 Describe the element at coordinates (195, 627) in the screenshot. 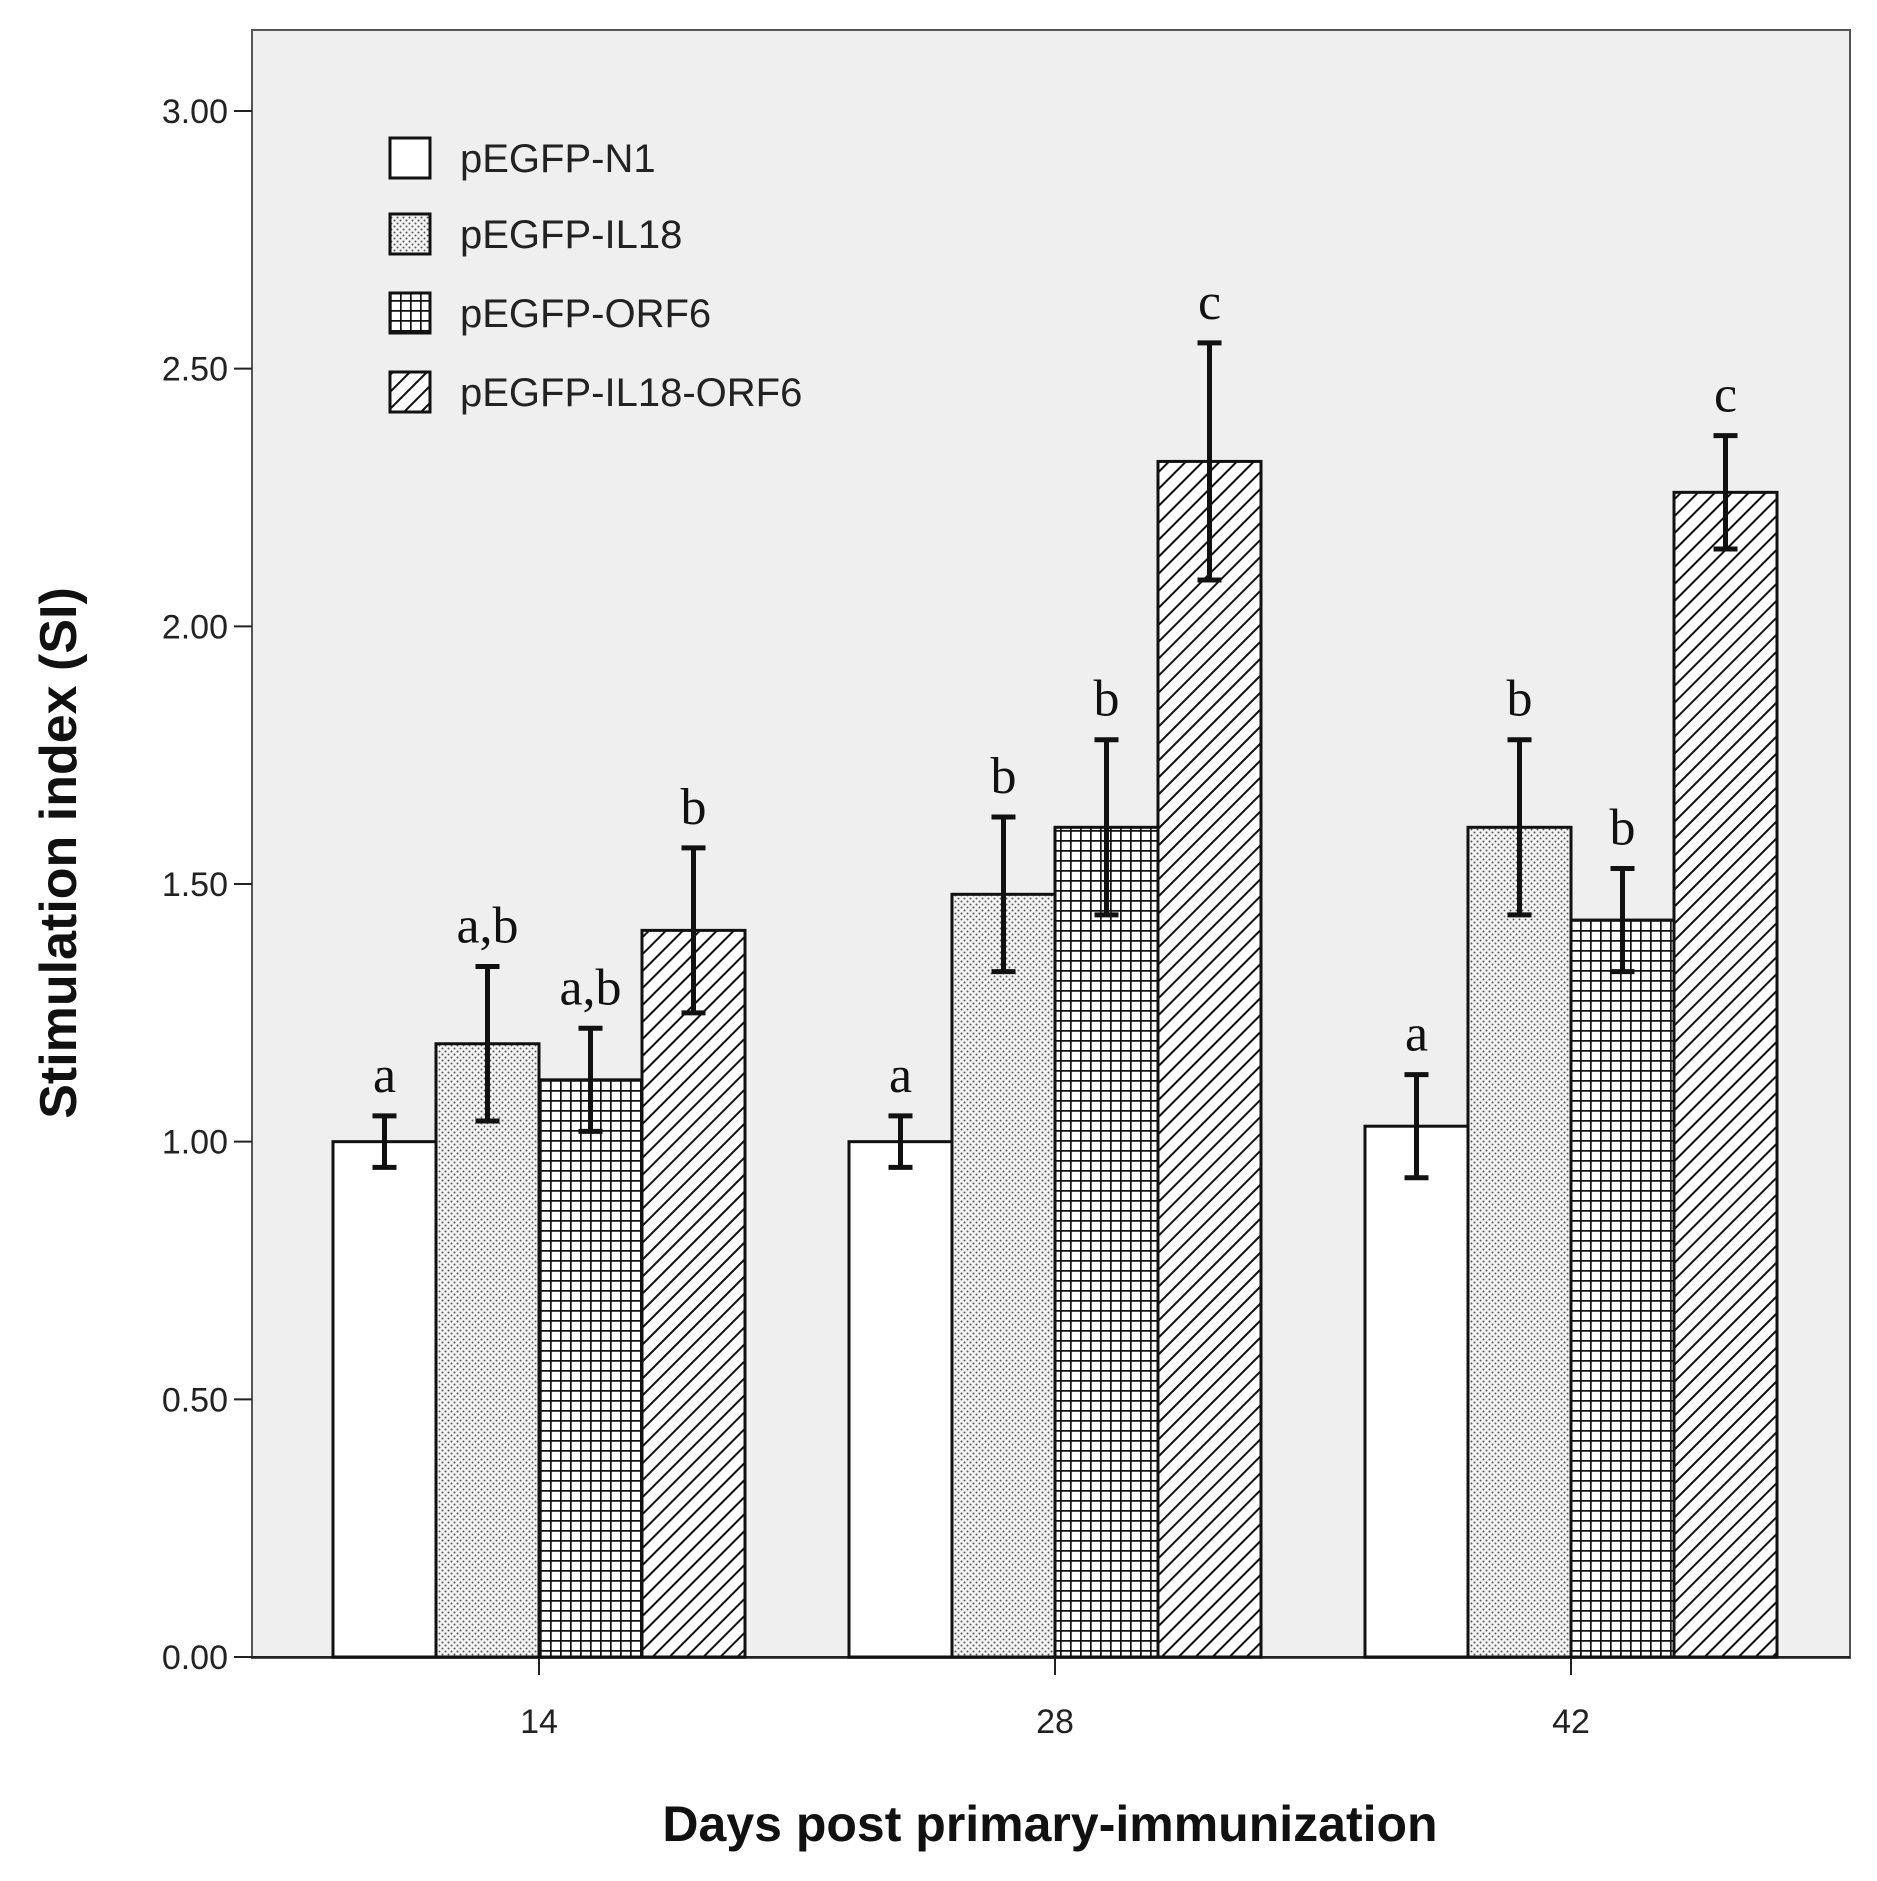

I see `y-tick-label: 2.00` at that location.